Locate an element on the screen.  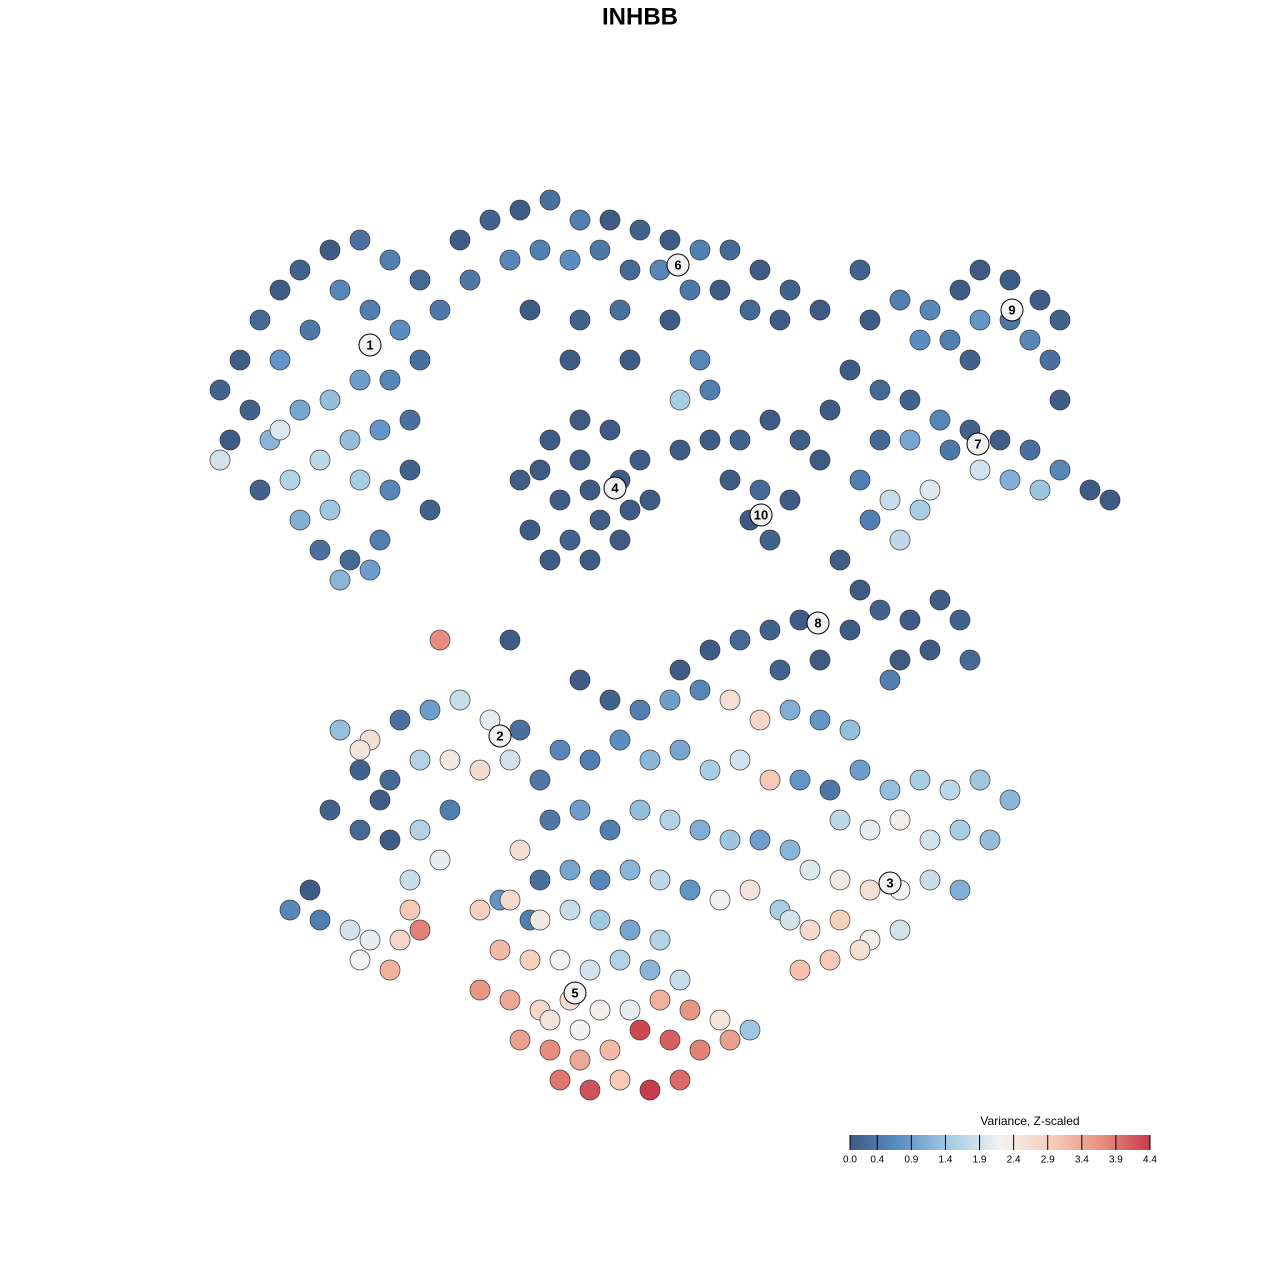
chart-title: INHBB is located at coordinates (640, 16).